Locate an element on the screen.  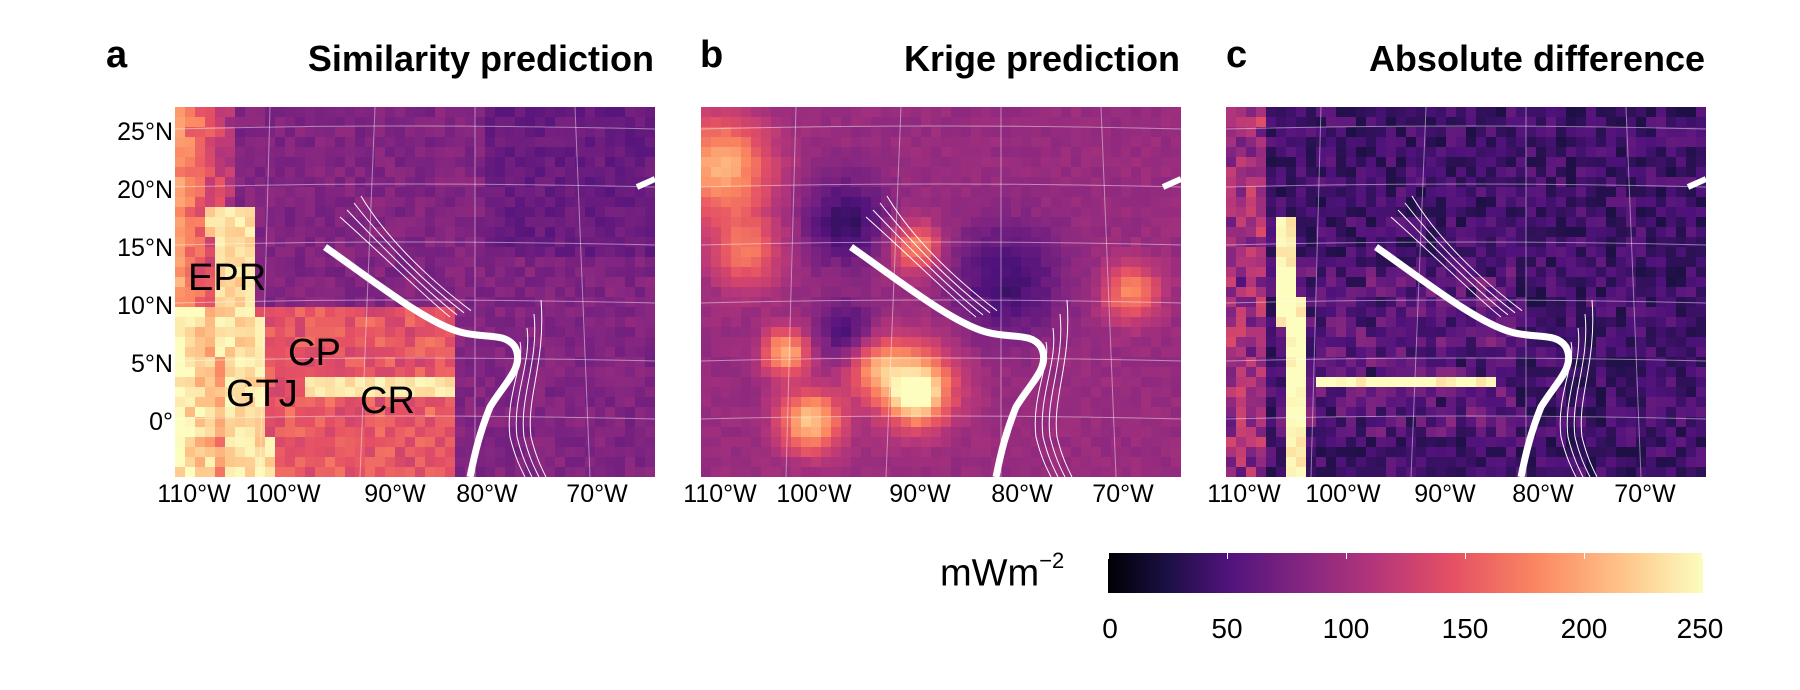
lon-label-b-100w: 100°W is located at coordinates (814, 494).